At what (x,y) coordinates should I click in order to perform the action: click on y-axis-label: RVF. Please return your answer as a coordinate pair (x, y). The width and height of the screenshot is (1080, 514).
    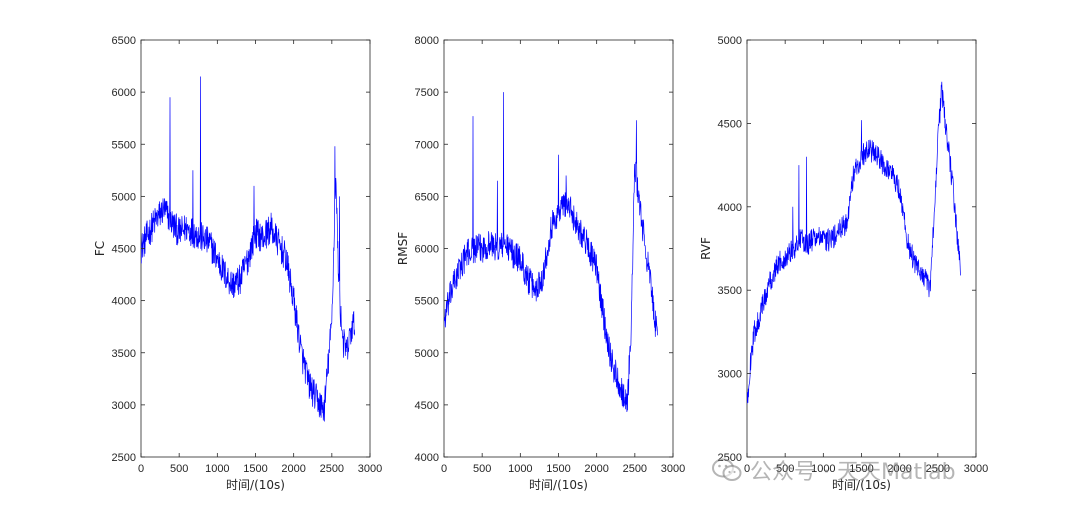
    Looking at the image, I should click on (706, 248).